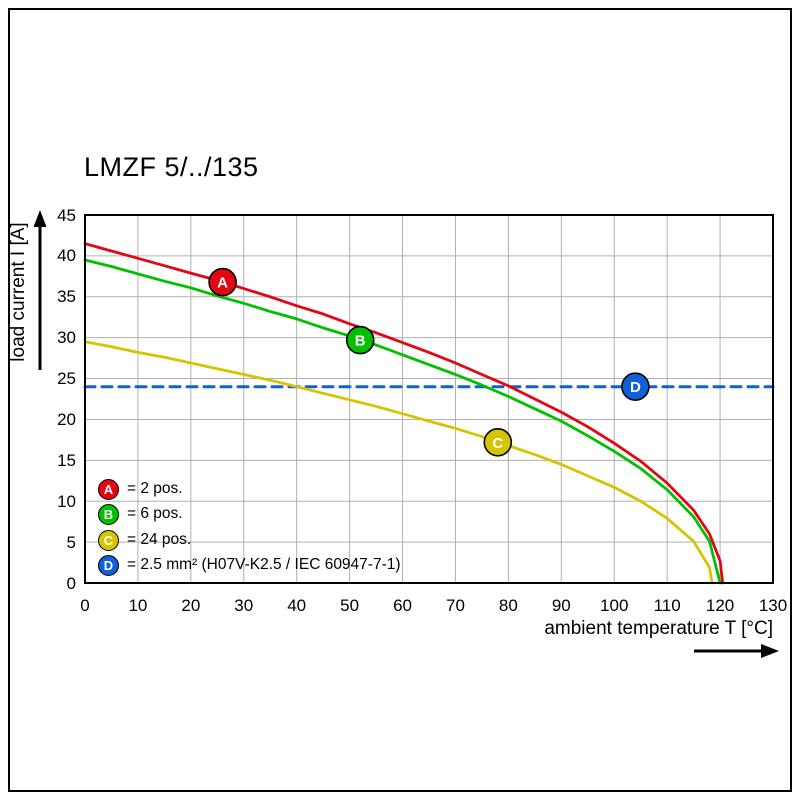 This screenshot has height=800, width=800. What do you see at coordinates (66, 379) in the screenshot?
I see `y-tick-label-25: 25` at bounding box center [66, 379].